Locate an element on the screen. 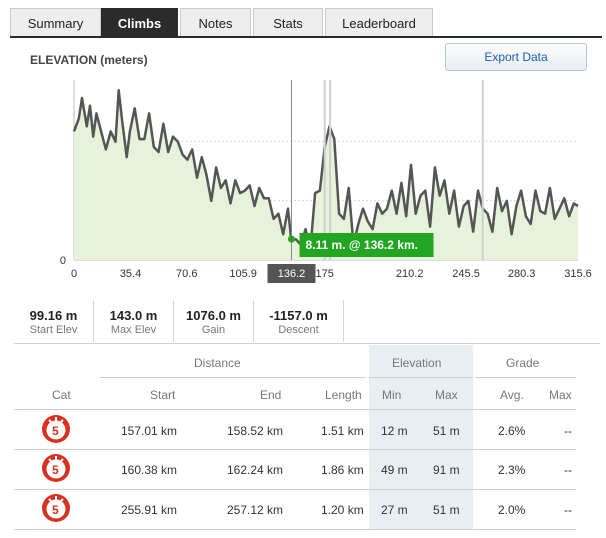 This screenshot has width=606, height=538. climb-elev-min: 49 m is located at coordinates (394, 470).